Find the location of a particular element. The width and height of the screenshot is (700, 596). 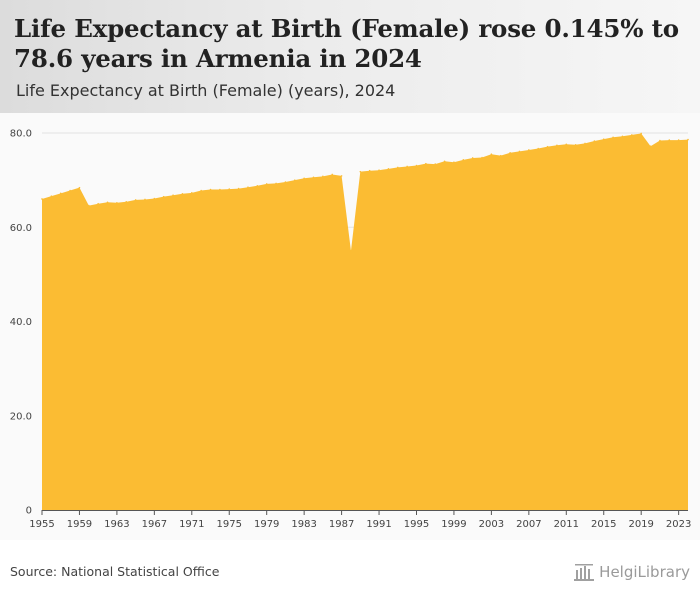

data-point: 2011: 77.6 is located at coordinates (566, 144).